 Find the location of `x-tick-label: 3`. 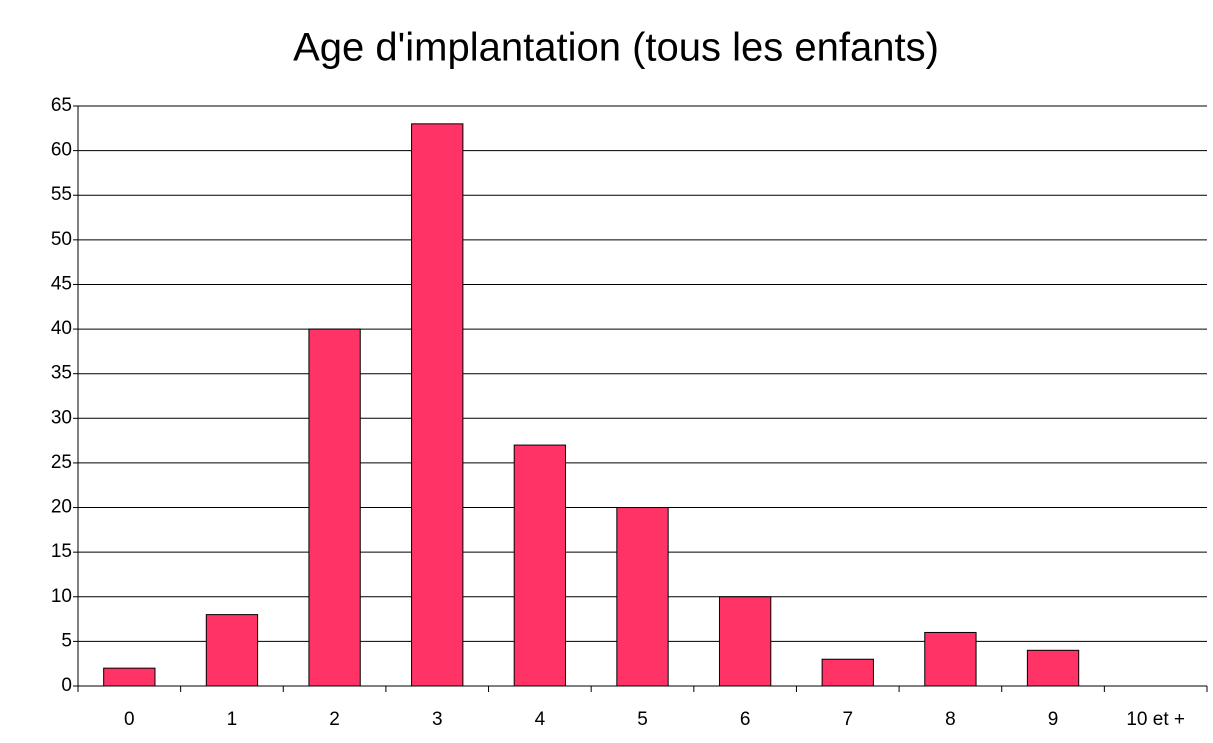

x-tick-label: 3 is located at coordinates (437, 719).